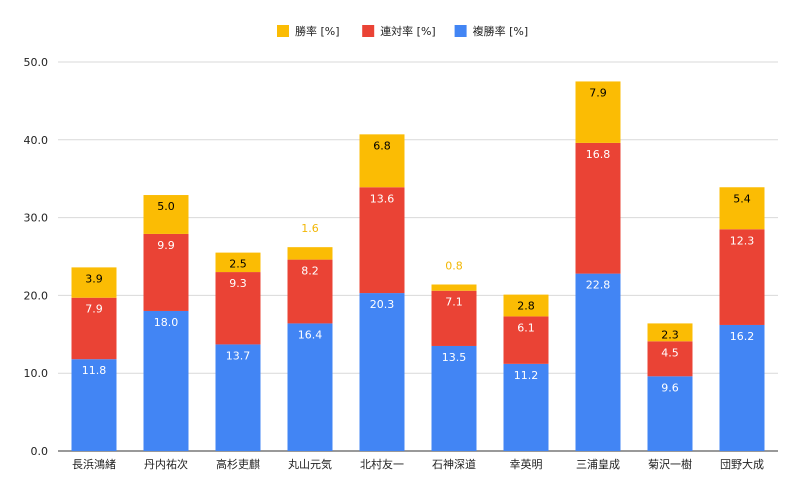  I want to click on data-label: 5.4, so click(742, 198).